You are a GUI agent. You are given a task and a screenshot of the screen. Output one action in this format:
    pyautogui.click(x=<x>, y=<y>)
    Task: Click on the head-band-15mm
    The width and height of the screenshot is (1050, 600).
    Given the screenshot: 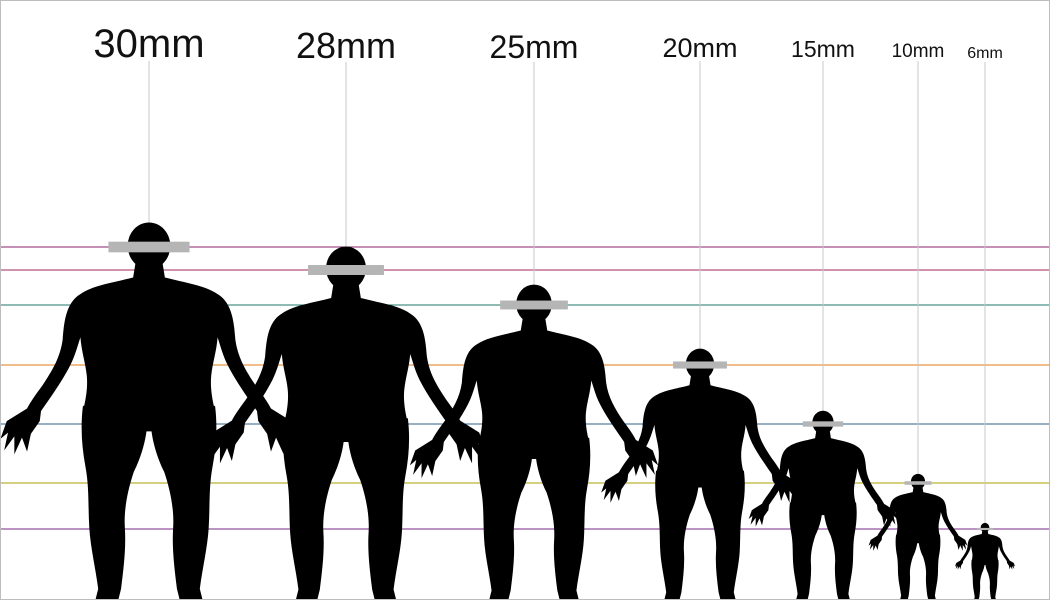 What is the action you would take?
    pyautogui.click(x=823, y=424)
    